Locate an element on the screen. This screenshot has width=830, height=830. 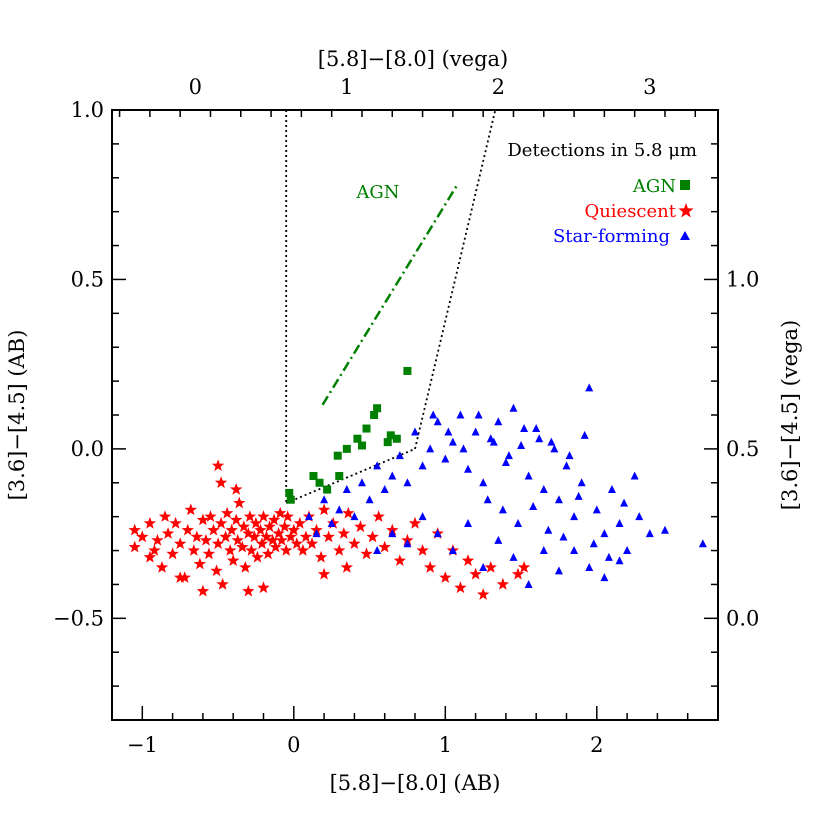
legend-marker-quiescent is located at coordinates (686, 210).